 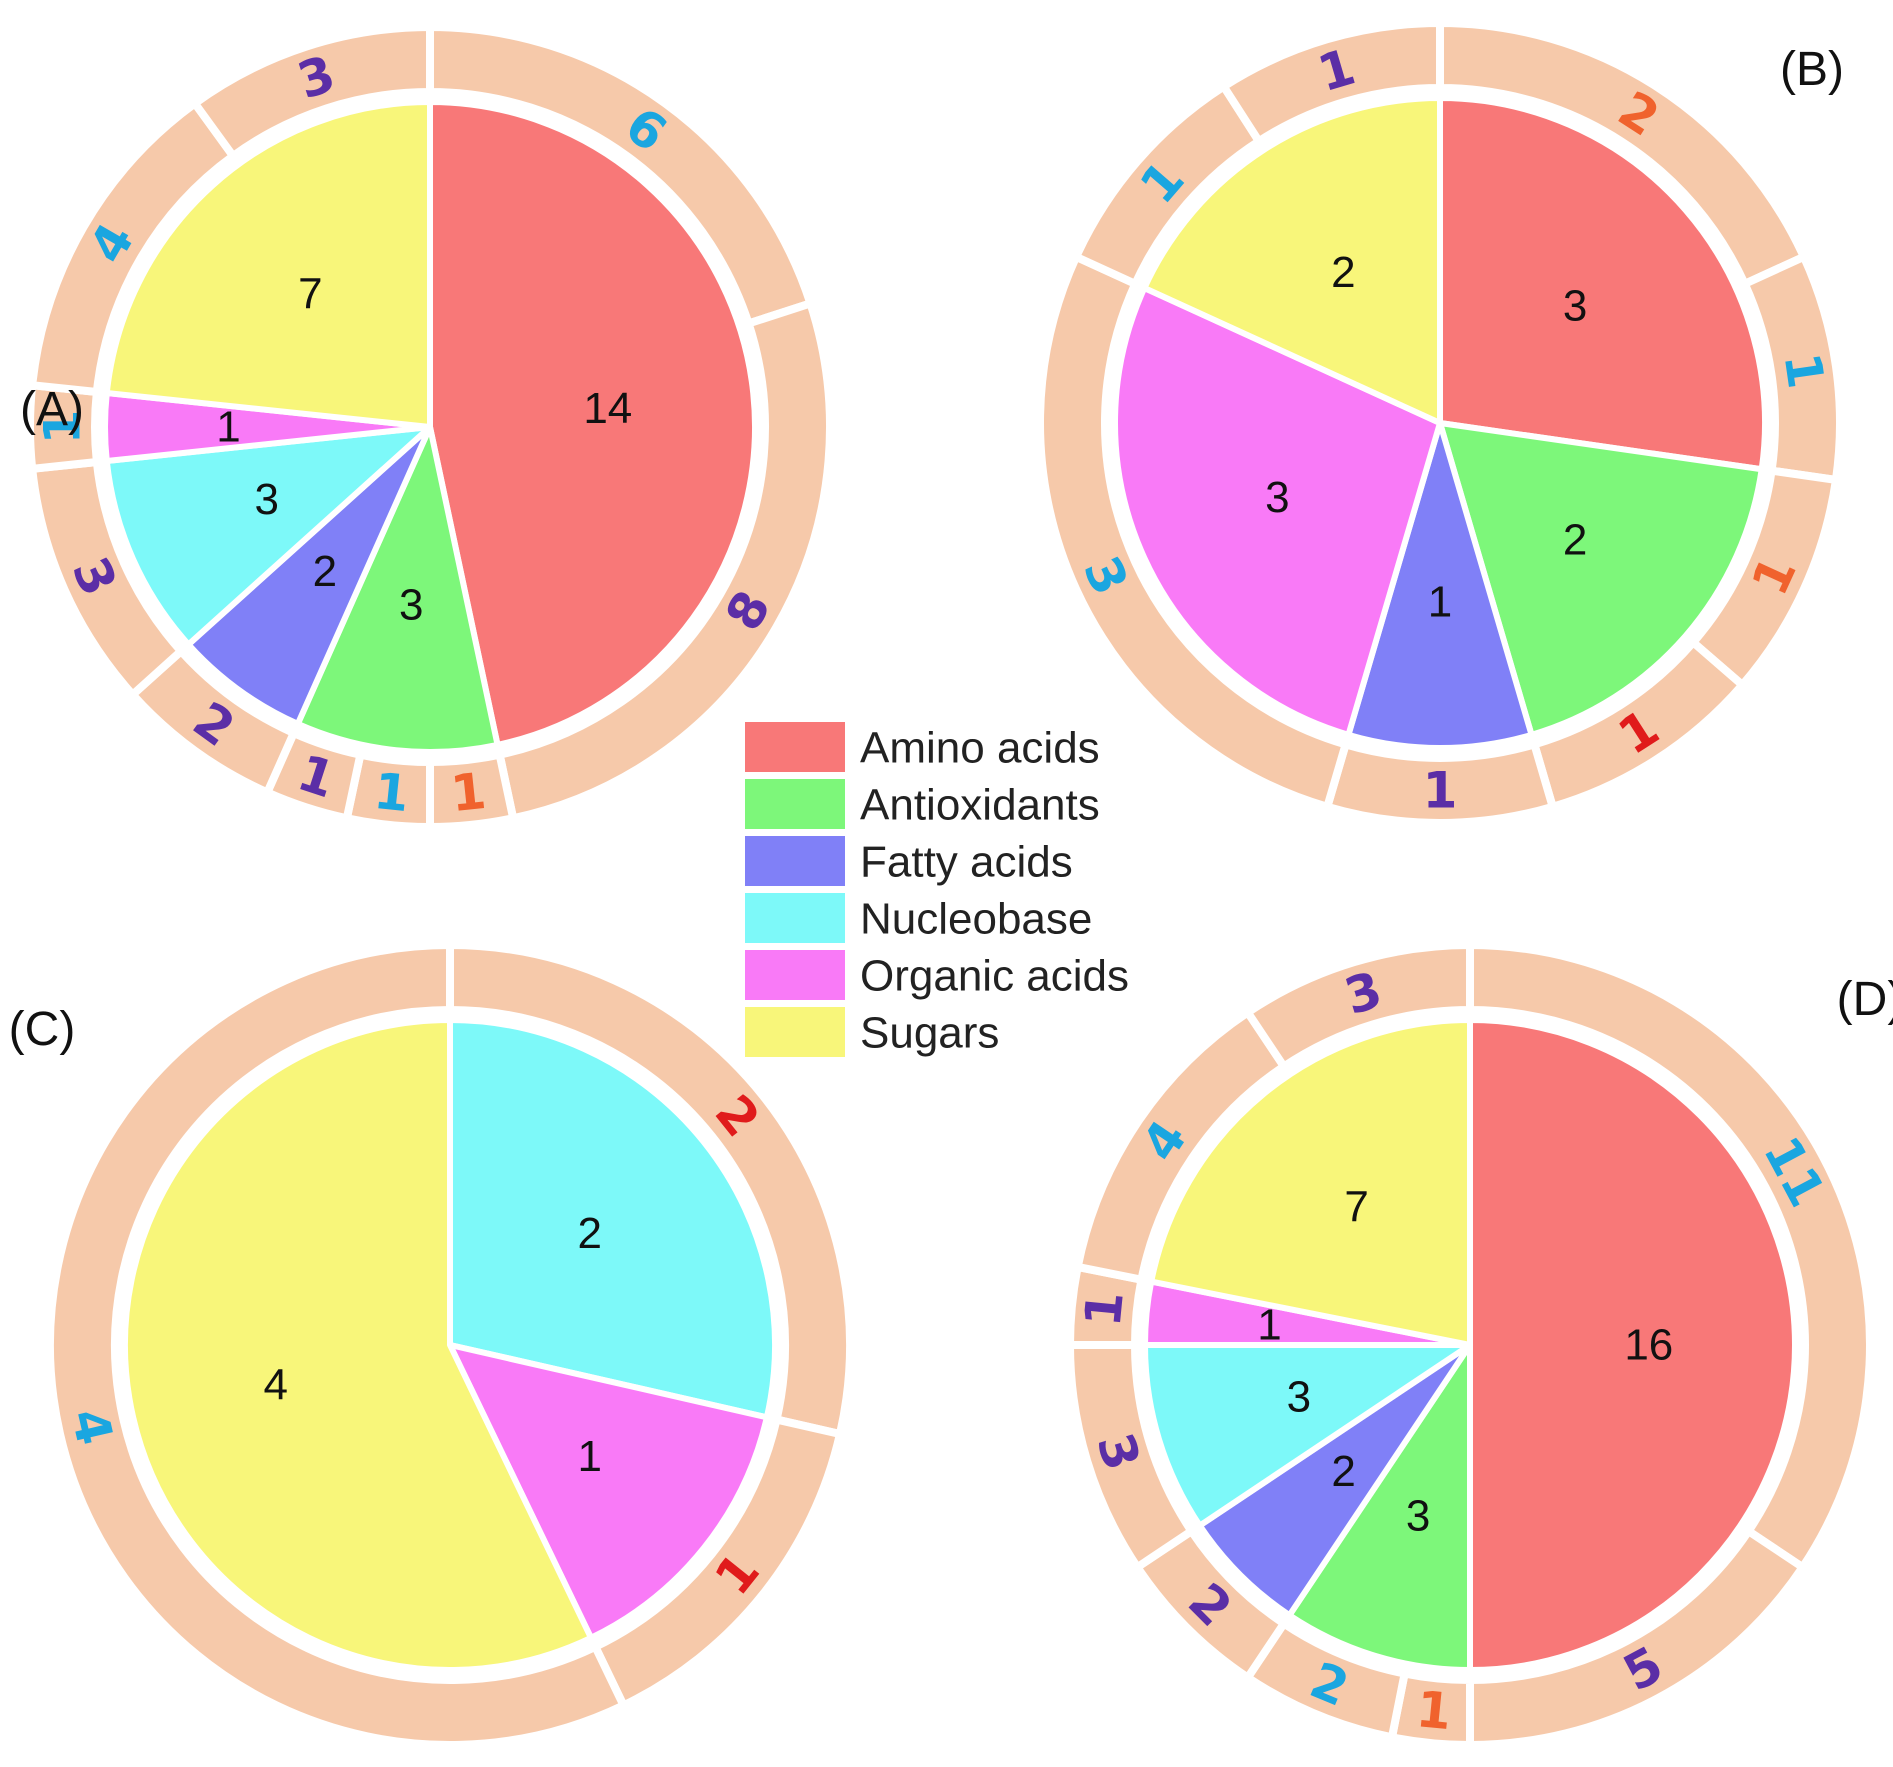 I want to click on legend-swatch-nucleobase, so click(x=795, y=918).